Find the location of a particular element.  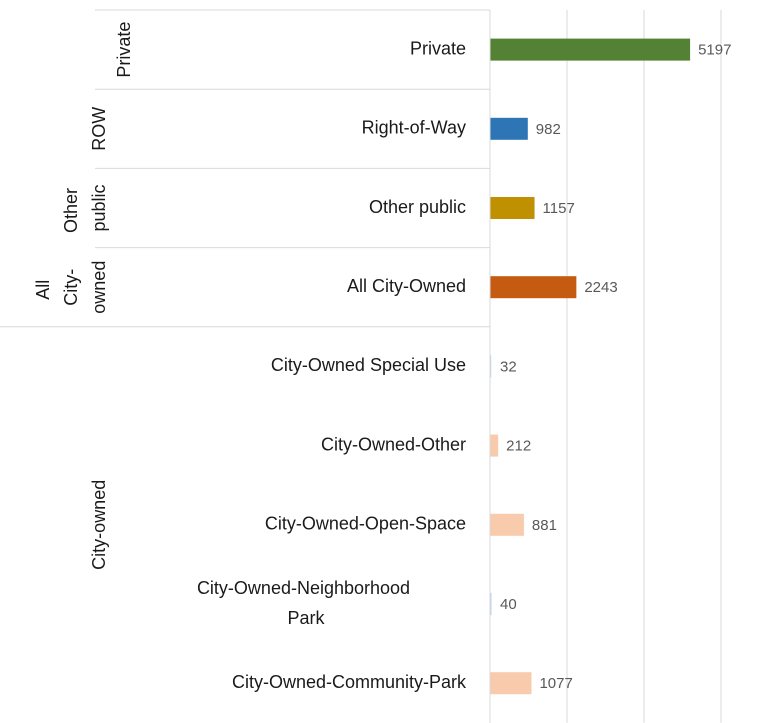

value-label: 5197 is located at coordinates (714, 50).